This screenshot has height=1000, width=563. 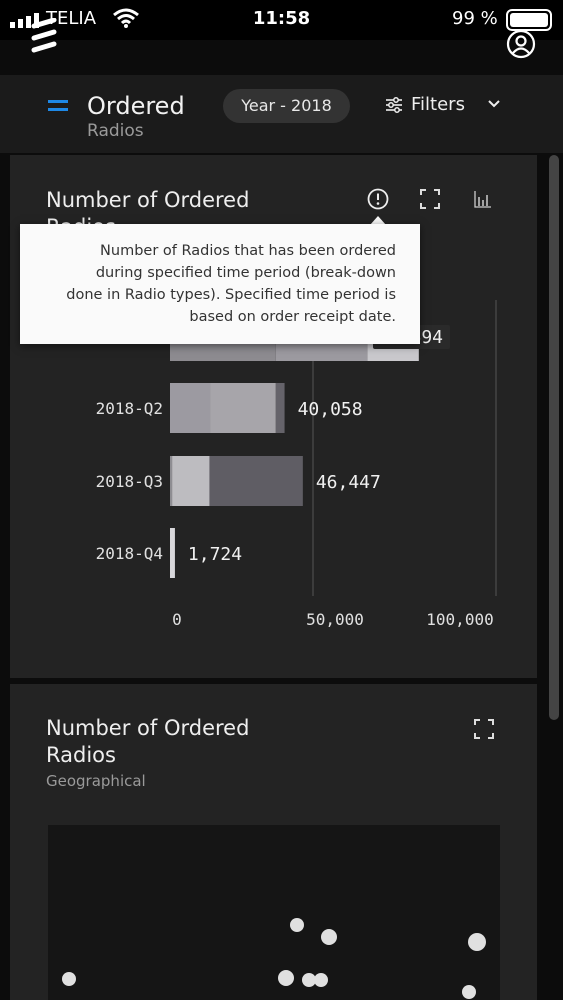 What do you see at coordinates (129, 481) in the screenshot?
I see `category-label: 2018-Q3` at bounding box center [129, 481].